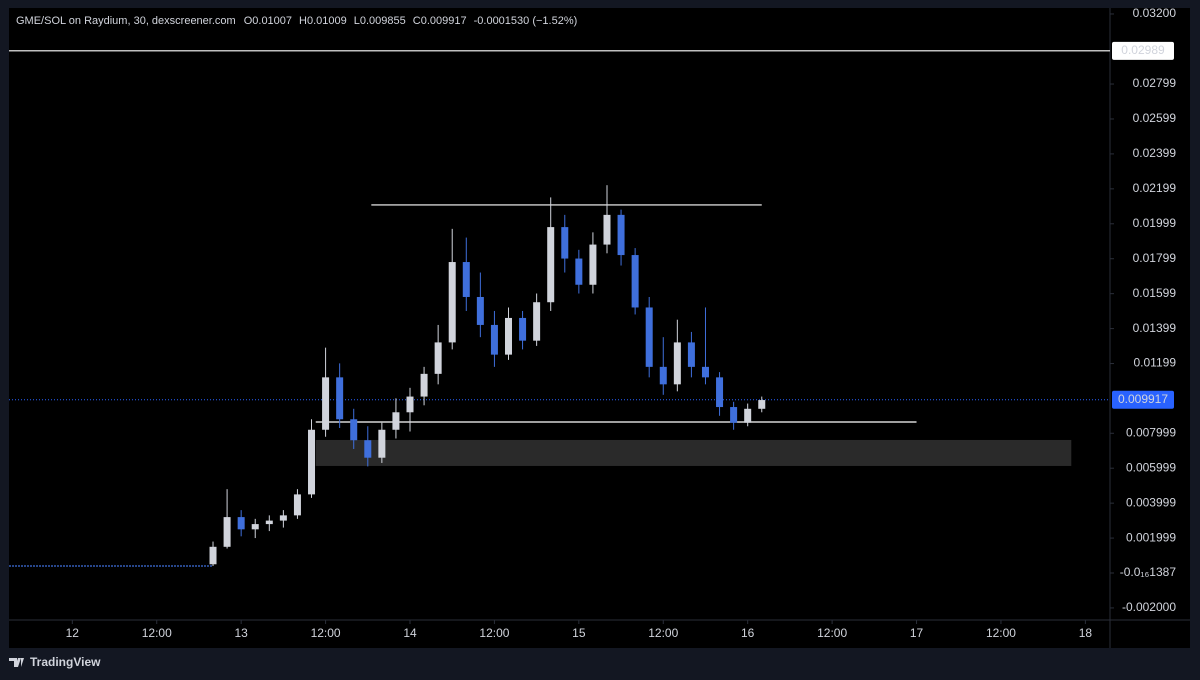 The image size is (1200, 680). What do you see at coordinates (1155, 258) in the screenshot?
I see `y-tick-label: 0.01799` at bounding box center [1155, 258].